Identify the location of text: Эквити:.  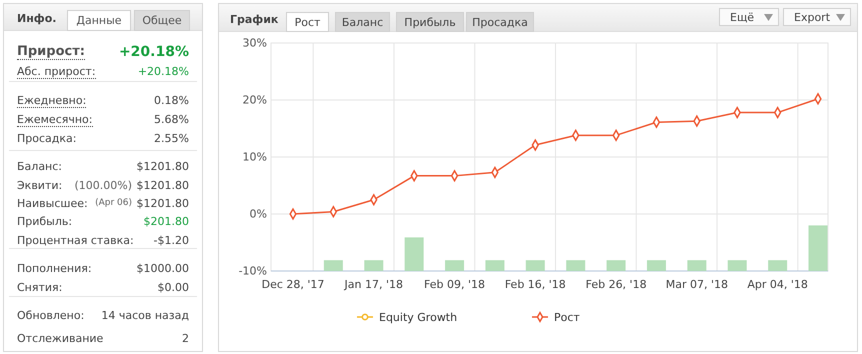
(39, 185).